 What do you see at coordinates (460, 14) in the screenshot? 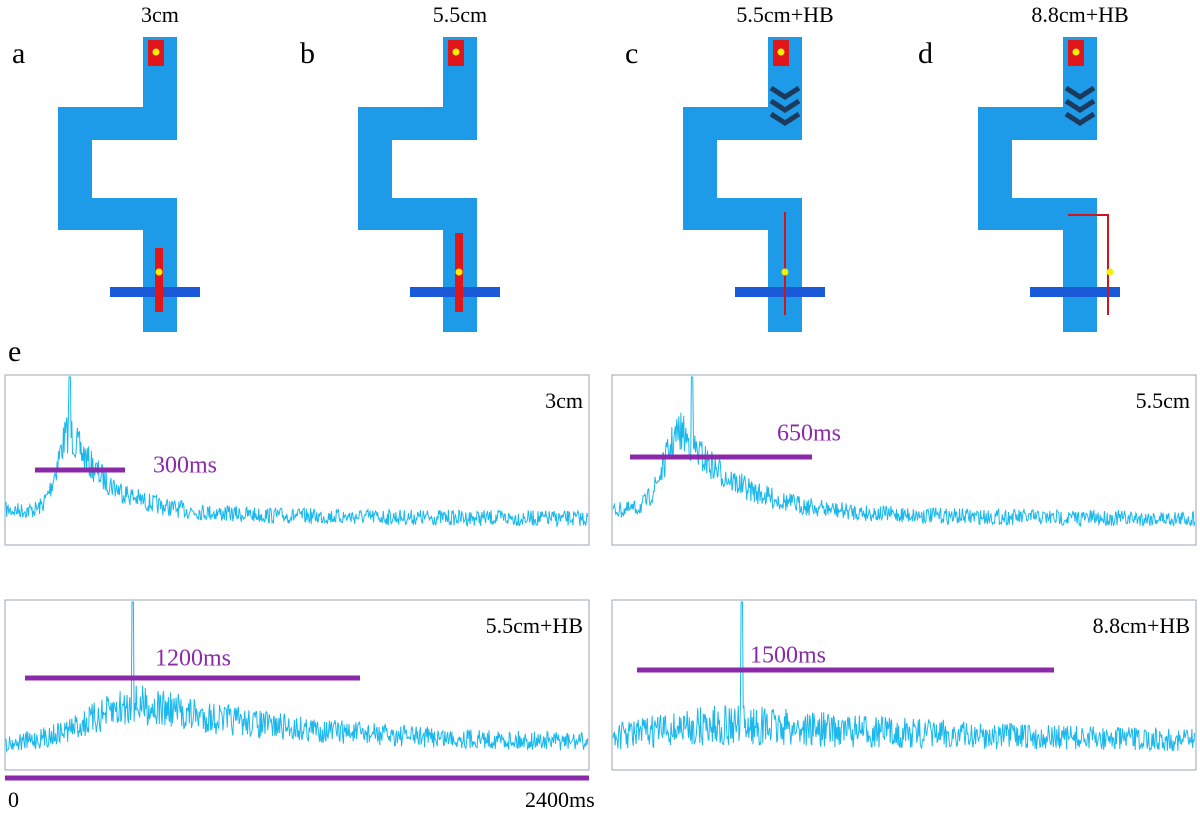
I see `panel-title: 5.5cm` at bounding box center [460, 14].